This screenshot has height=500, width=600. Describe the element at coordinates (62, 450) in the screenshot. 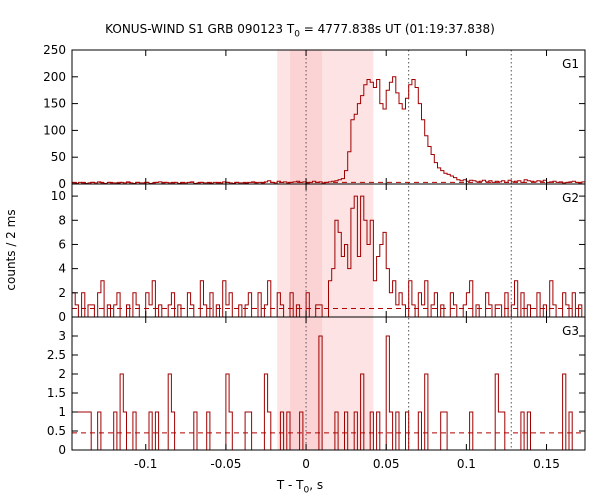

I see `y-tick-label-g3-0: 0` at that location.